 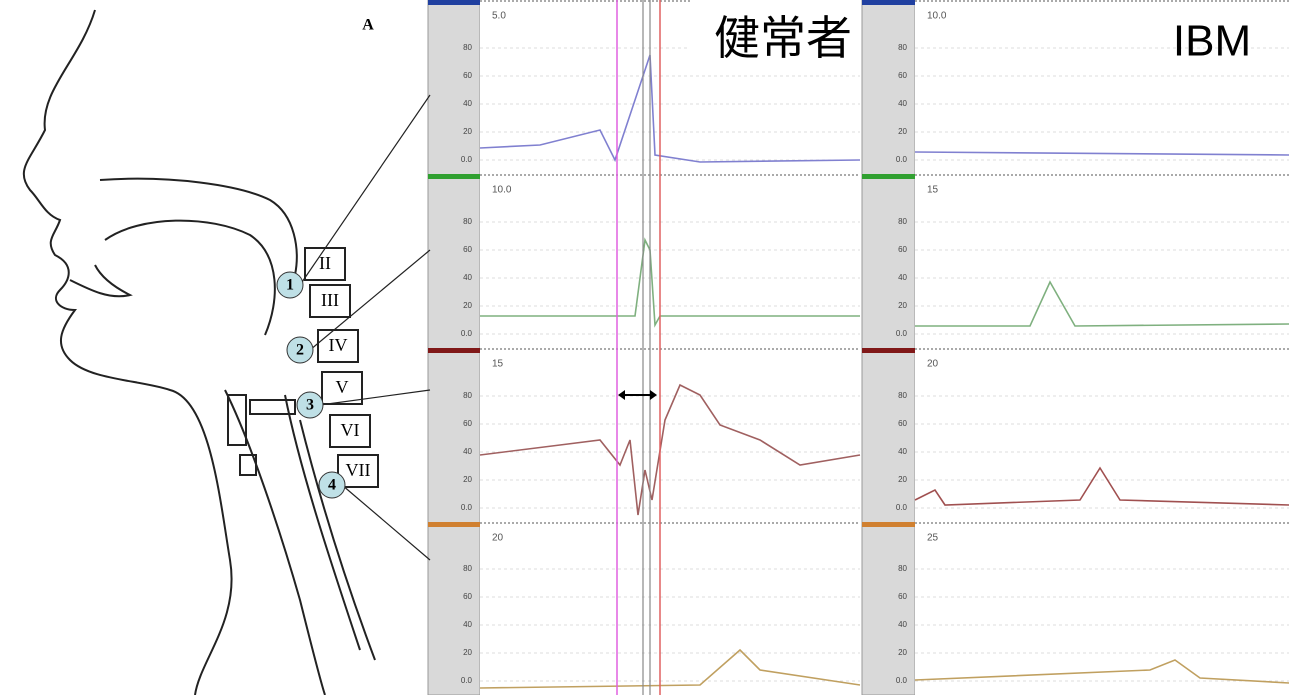 What do you see at coordinates (933, 538) in the screenshot?
I see `channel-scale: 25` at bounding box center [933, 538].